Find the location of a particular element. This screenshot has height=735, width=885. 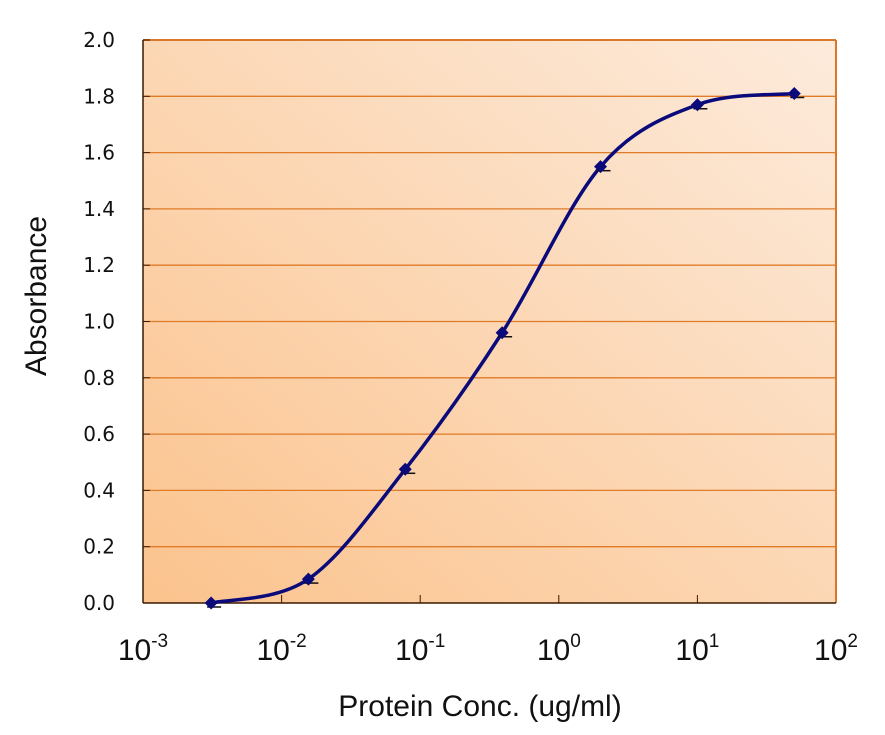

y-axis: 0.0 0.2 0.4 0.6 0.8 1.0 1.2 1.4 1.6 1.8 2.0 is located at coordinates (116, 321).